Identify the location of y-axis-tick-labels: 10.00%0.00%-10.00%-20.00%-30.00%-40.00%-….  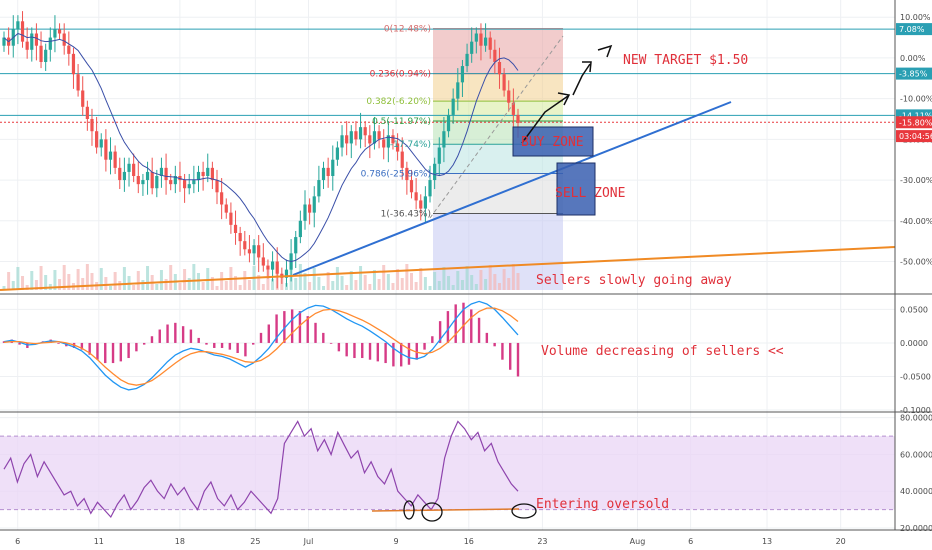
(916, 273).